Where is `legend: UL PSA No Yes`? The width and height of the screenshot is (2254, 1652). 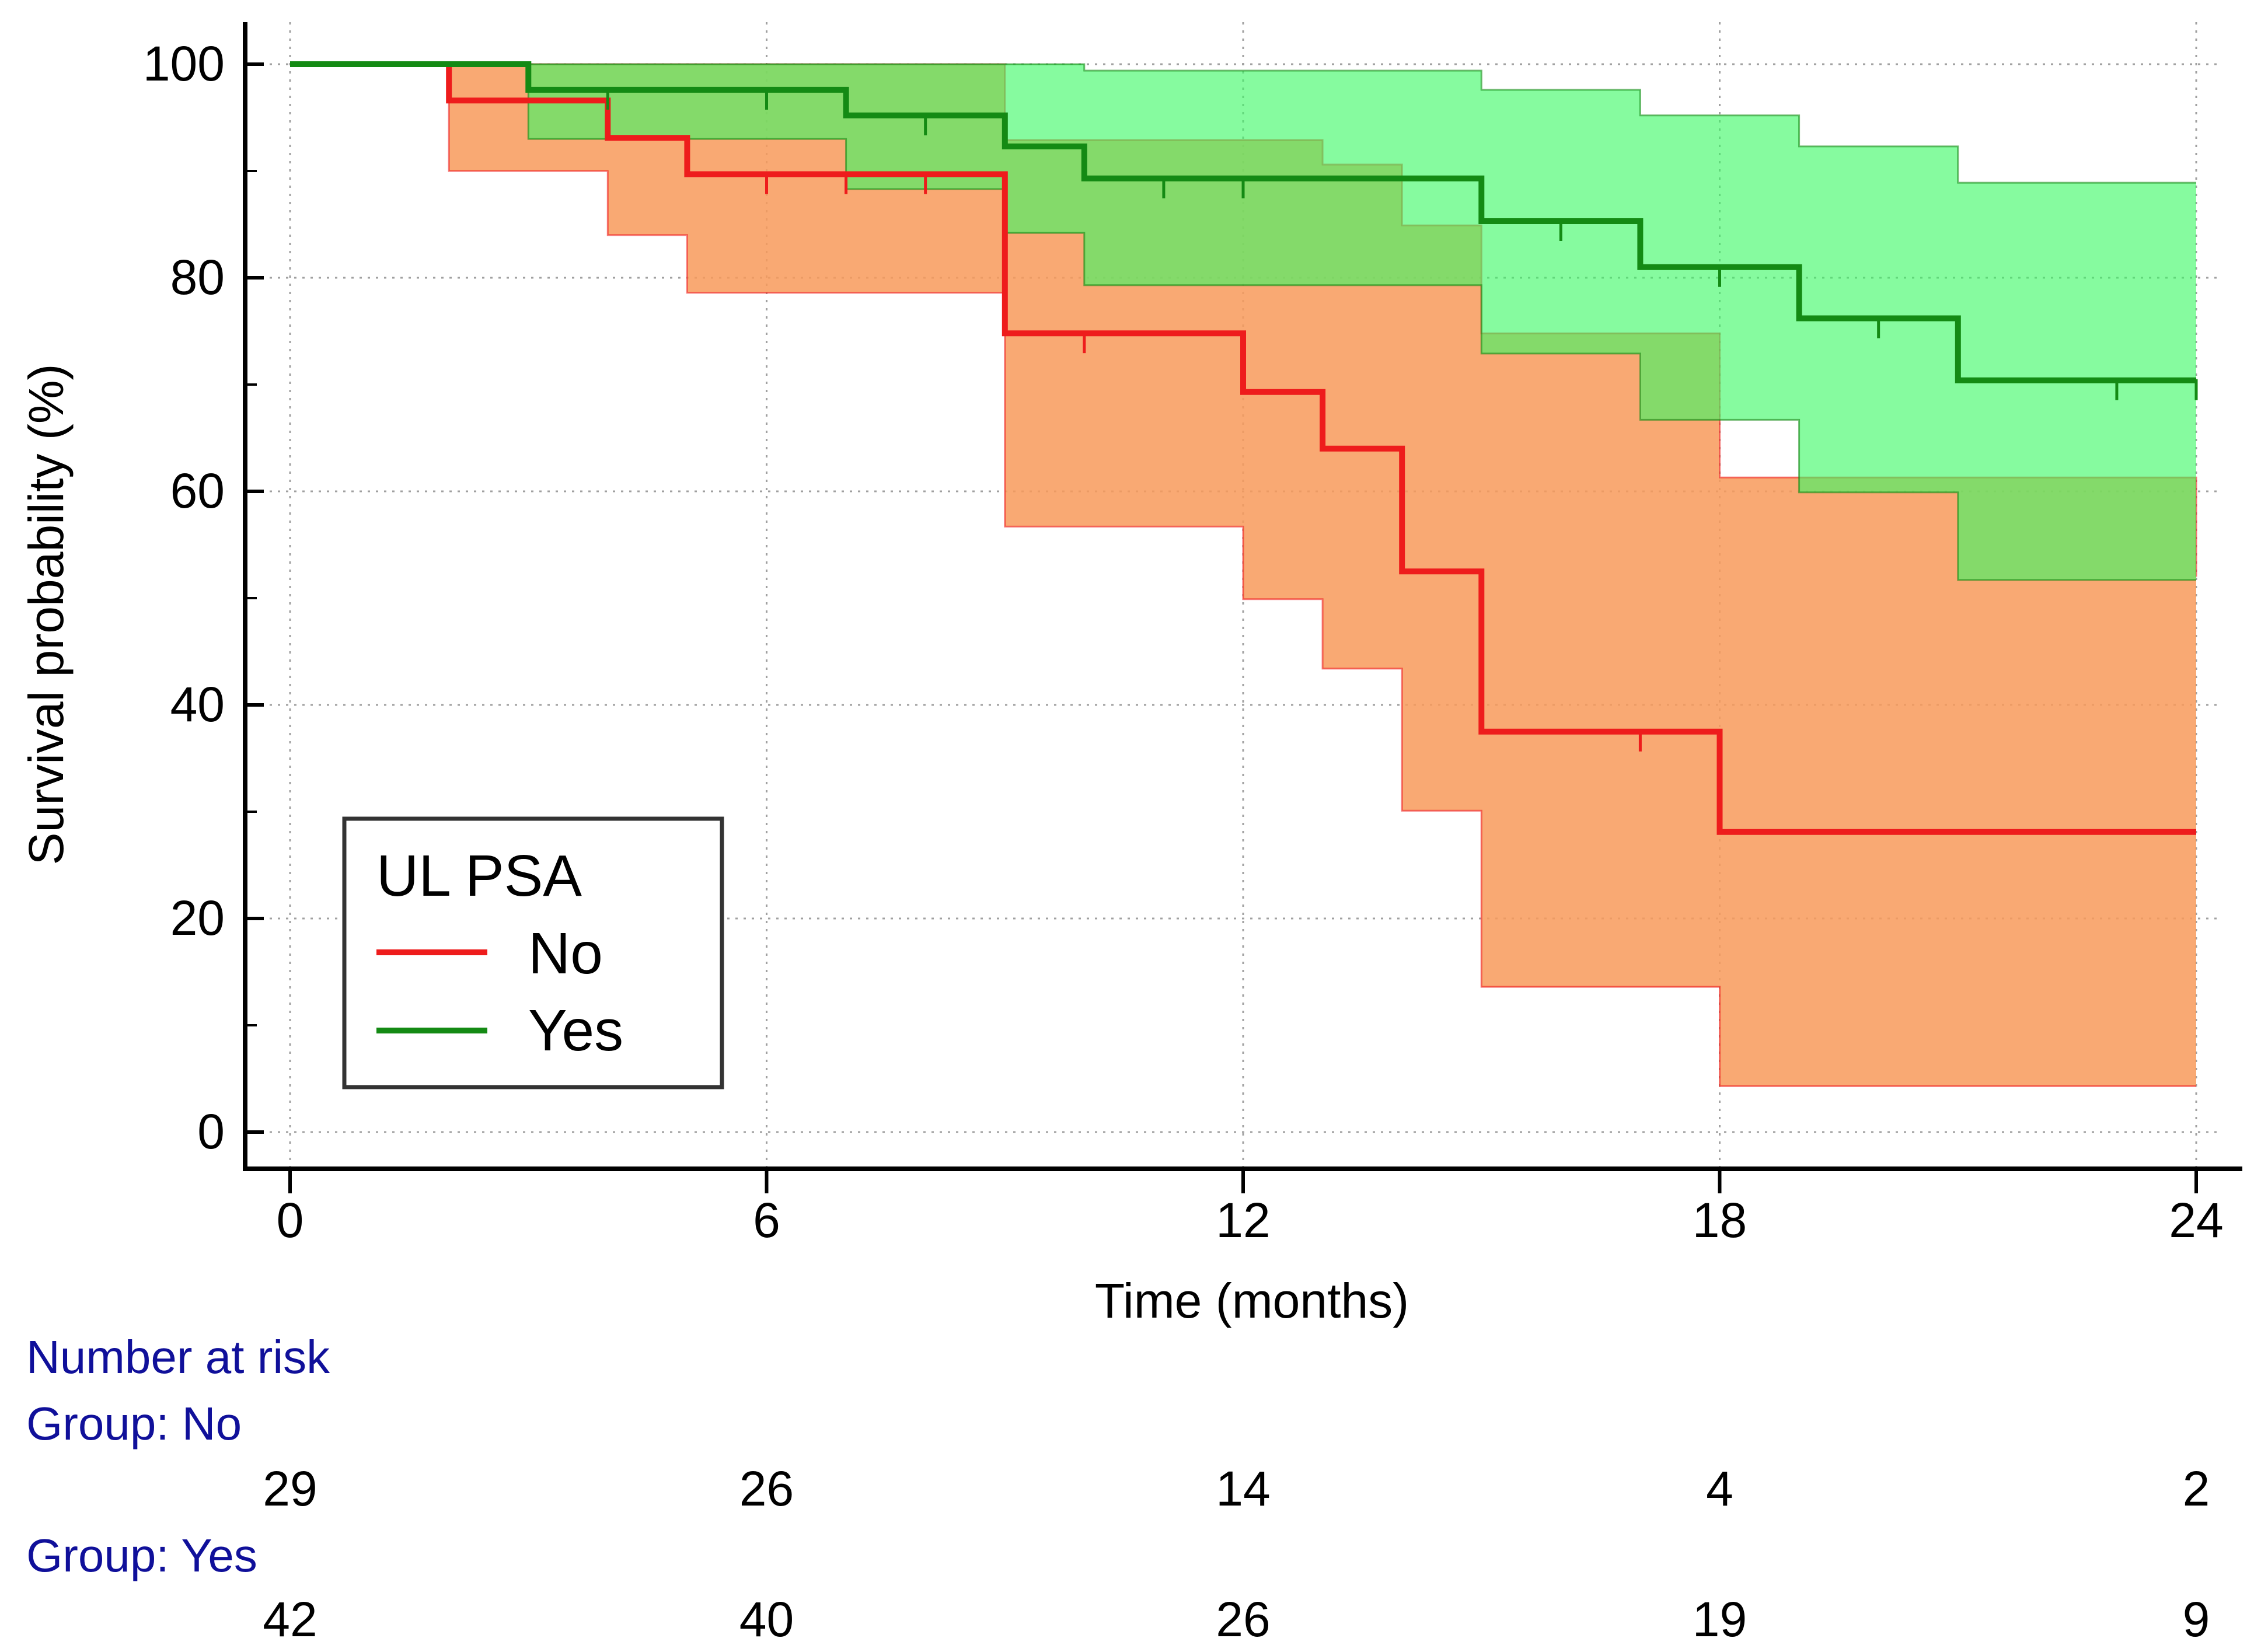
legend: UL PSA No Yes is located at coordinates (533, 953).